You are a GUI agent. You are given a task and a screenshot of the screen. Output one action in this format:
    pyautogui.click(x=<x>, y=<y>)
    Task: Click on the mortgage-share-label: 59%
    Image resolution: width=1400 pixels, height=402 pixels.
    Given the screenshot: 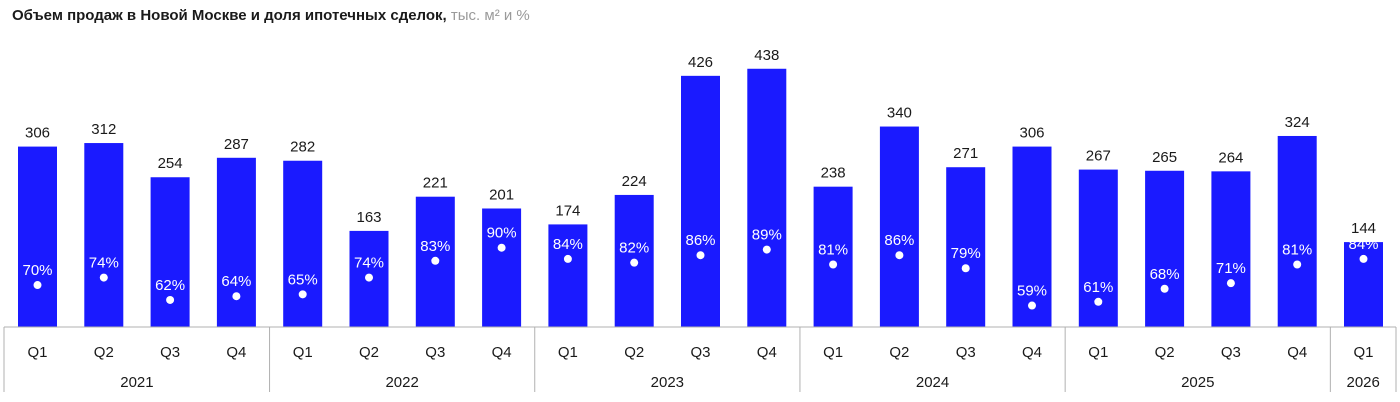 What is the action you would take?
    pyautogui.click(x=1032, y=291)
    